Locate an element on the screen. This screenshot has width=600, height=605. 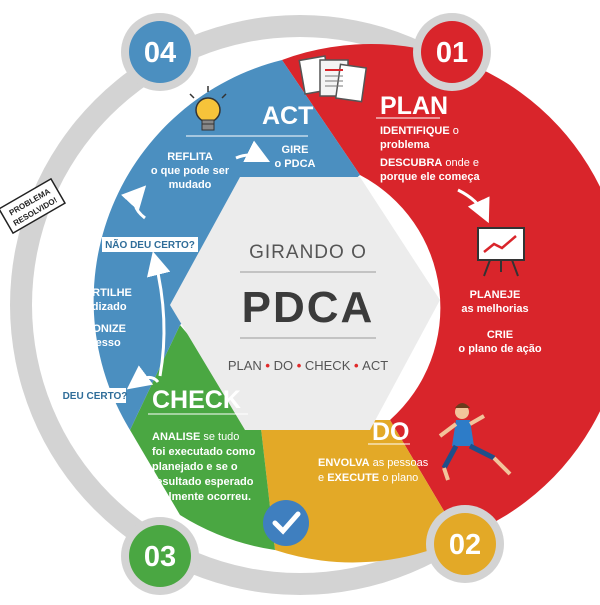
center-title: PDCA is located at coordinates (308, 307).